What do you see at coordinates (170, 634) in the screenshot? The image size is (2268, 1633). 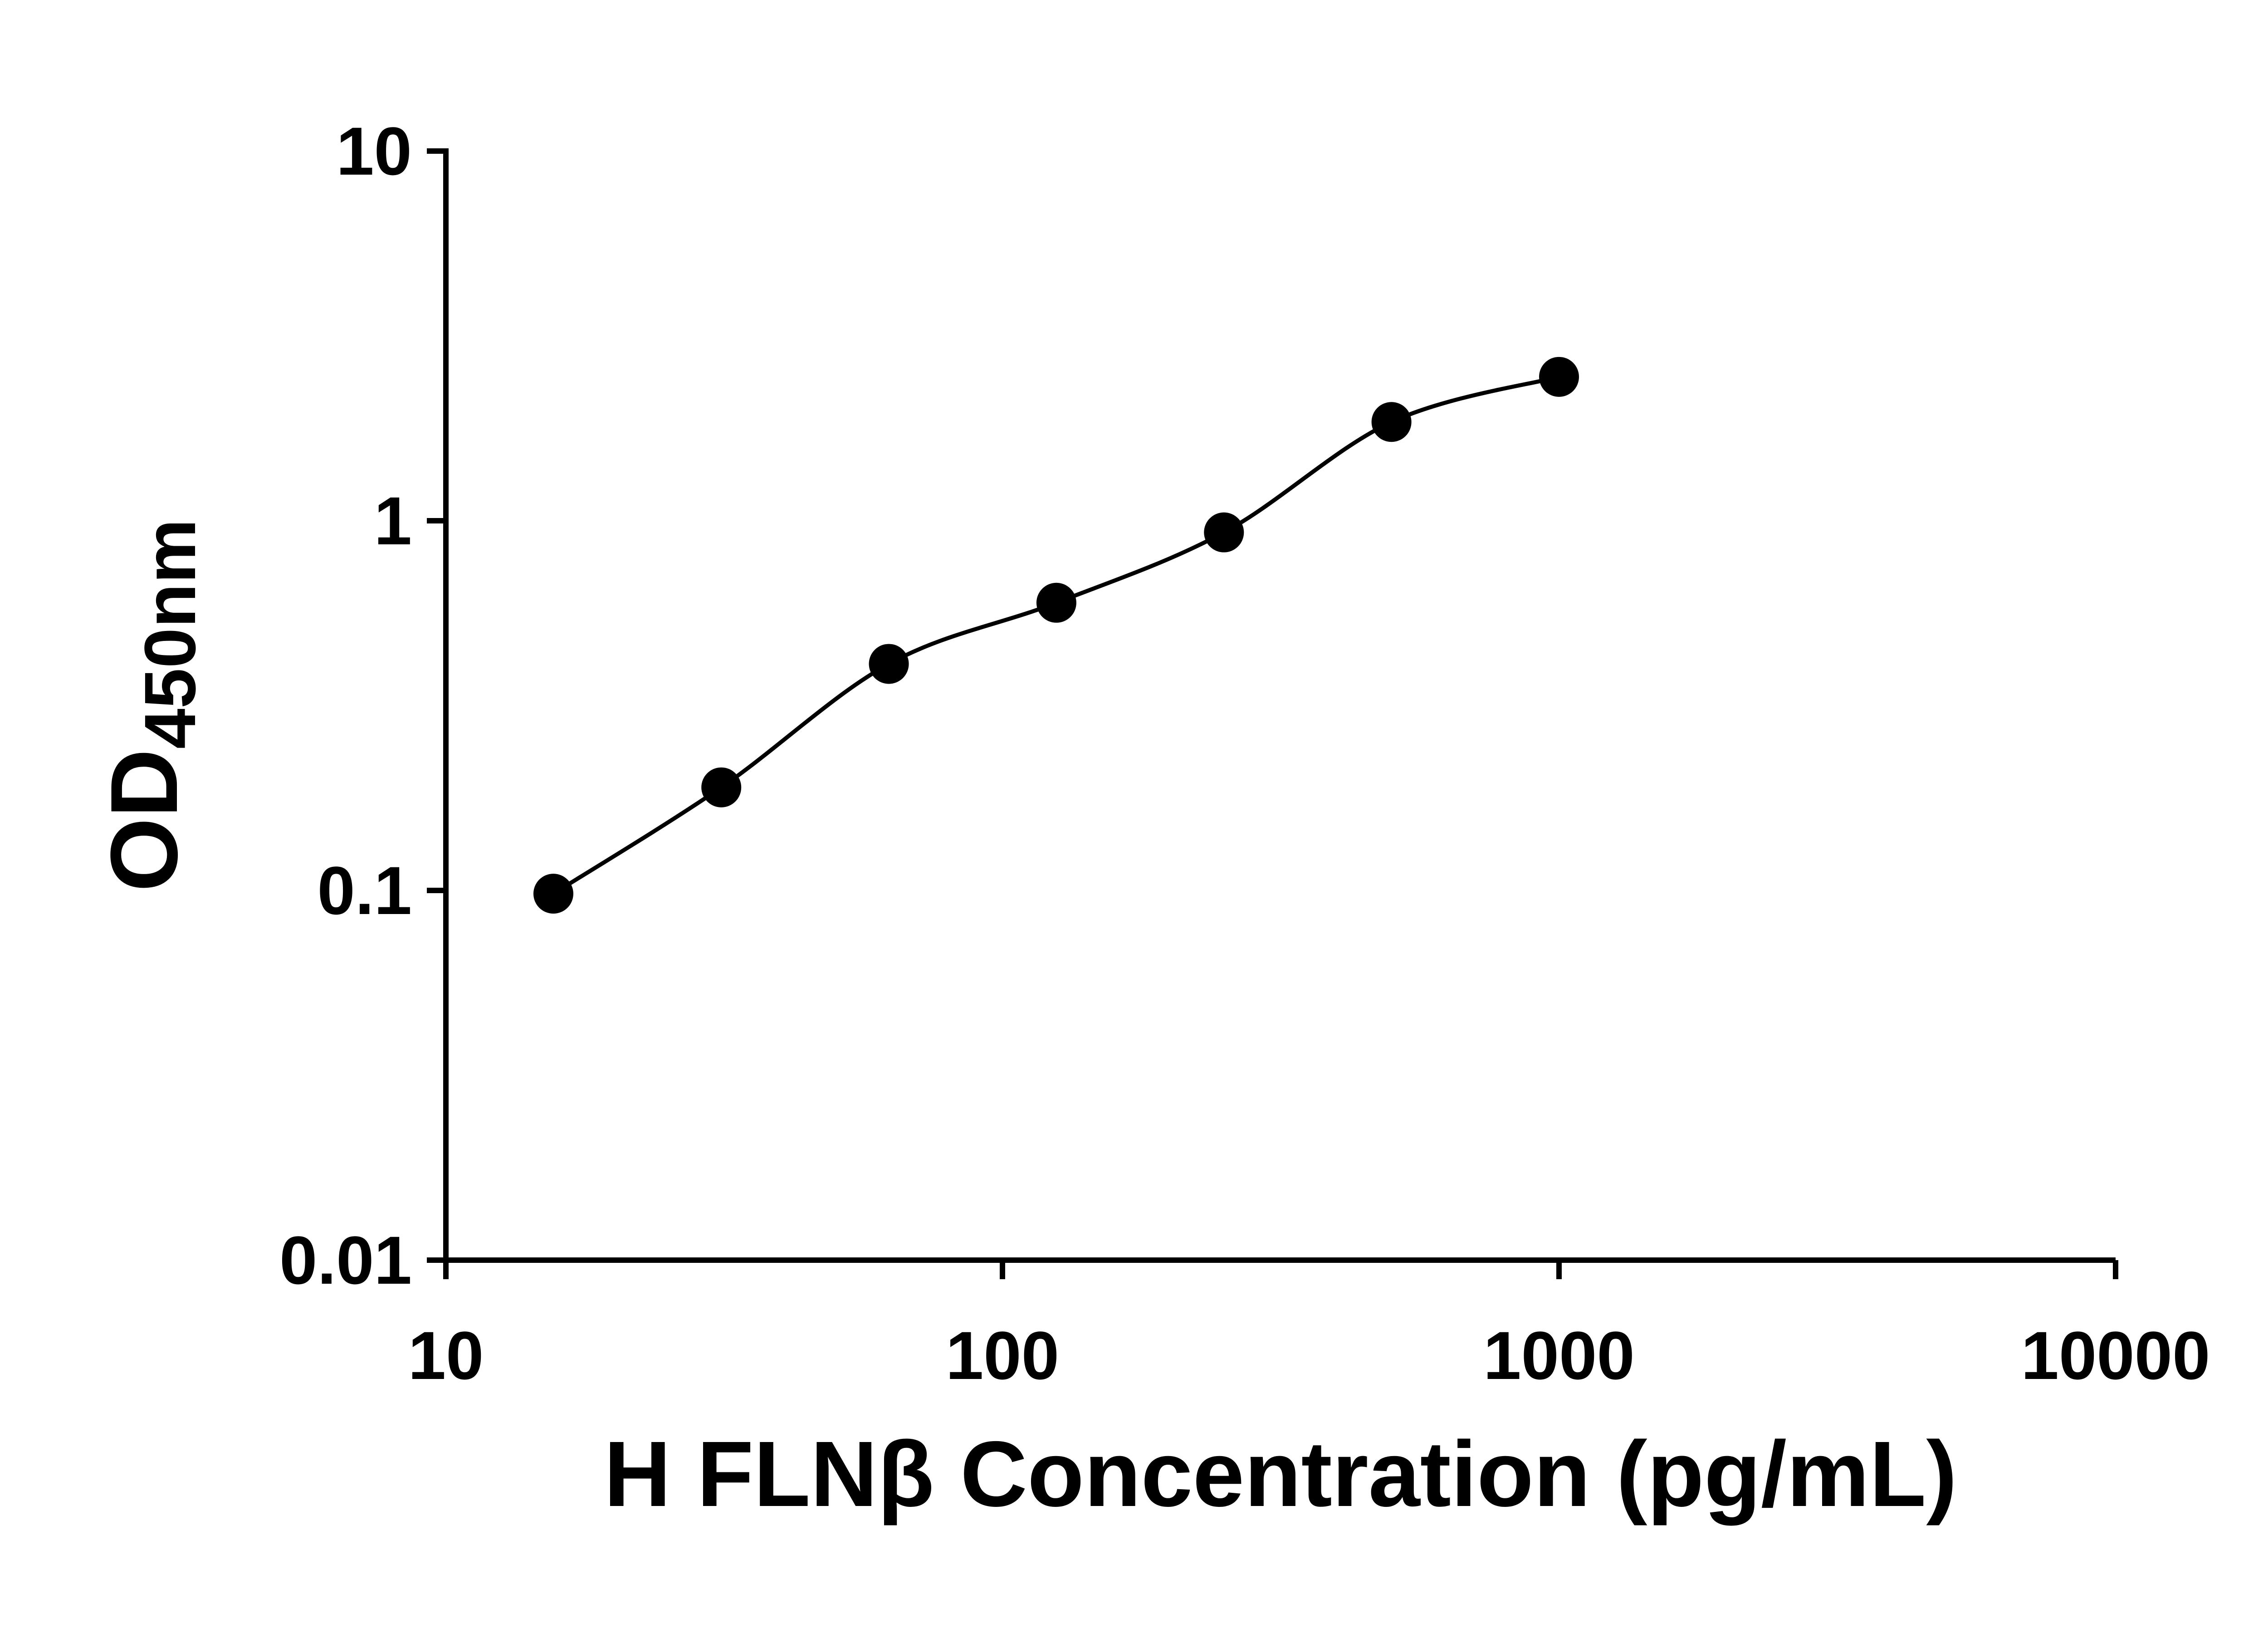 I see `y-axis-title-subscript: 450nm` at bounding box center [170, 634].